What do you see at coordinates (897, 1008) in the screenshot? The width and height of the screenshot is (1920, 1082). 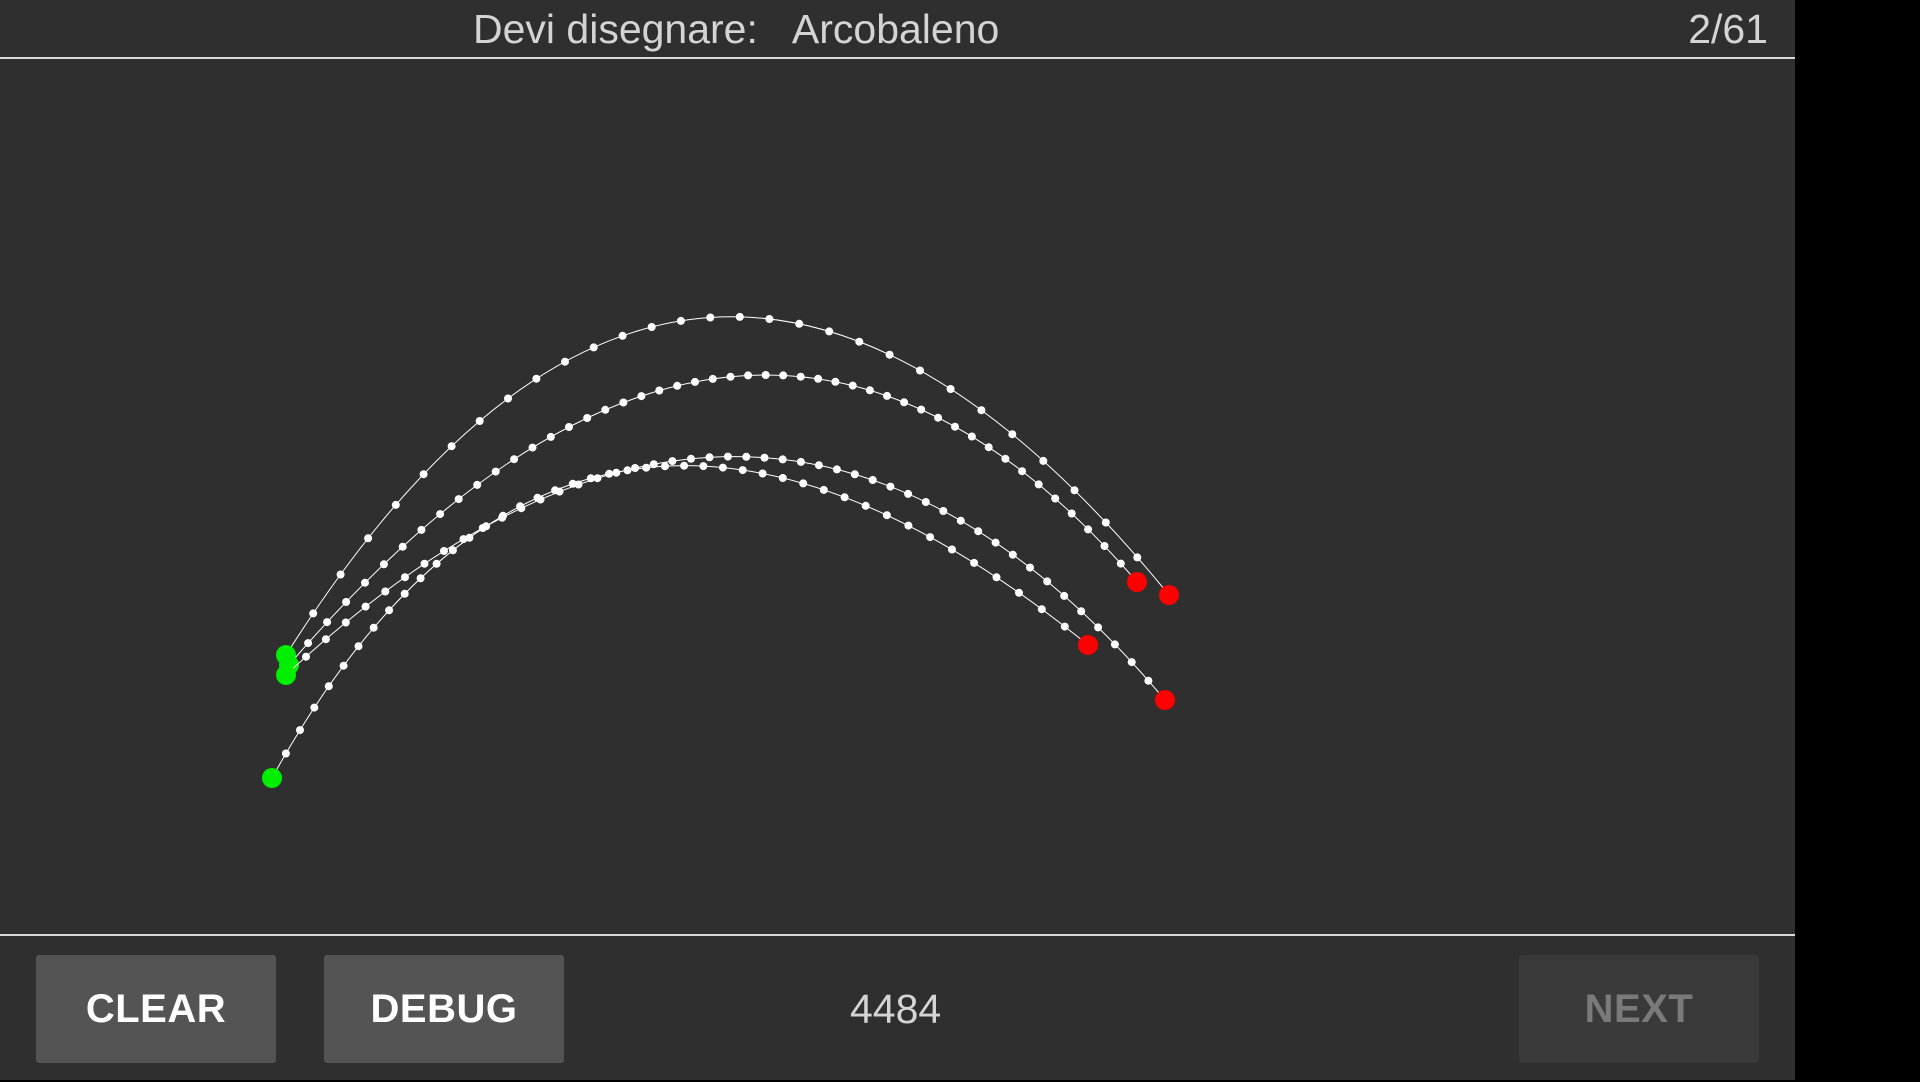 I see `footer-bar: CLEAR DEBUG 4484 NEXT` at bounding box center [897, 1008].